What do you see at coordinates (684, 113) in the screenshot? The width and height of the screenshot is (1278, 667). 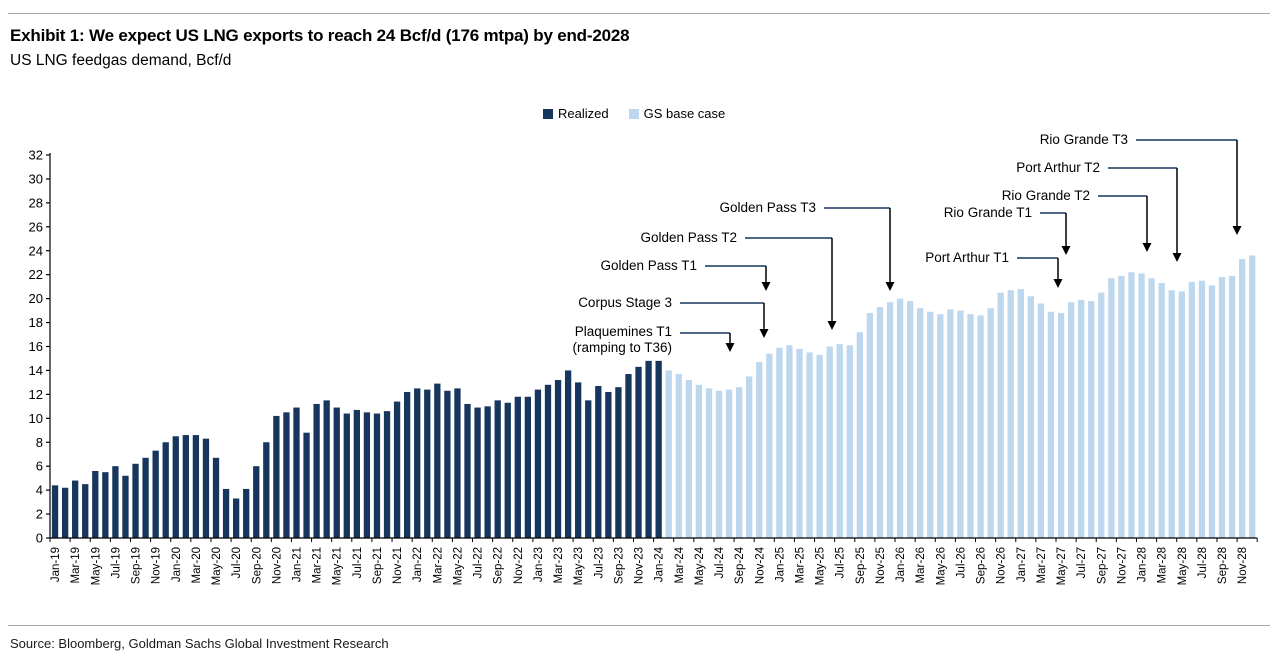 I see `legend-label-base-case: GS base case` at bounding box center [684, 113].